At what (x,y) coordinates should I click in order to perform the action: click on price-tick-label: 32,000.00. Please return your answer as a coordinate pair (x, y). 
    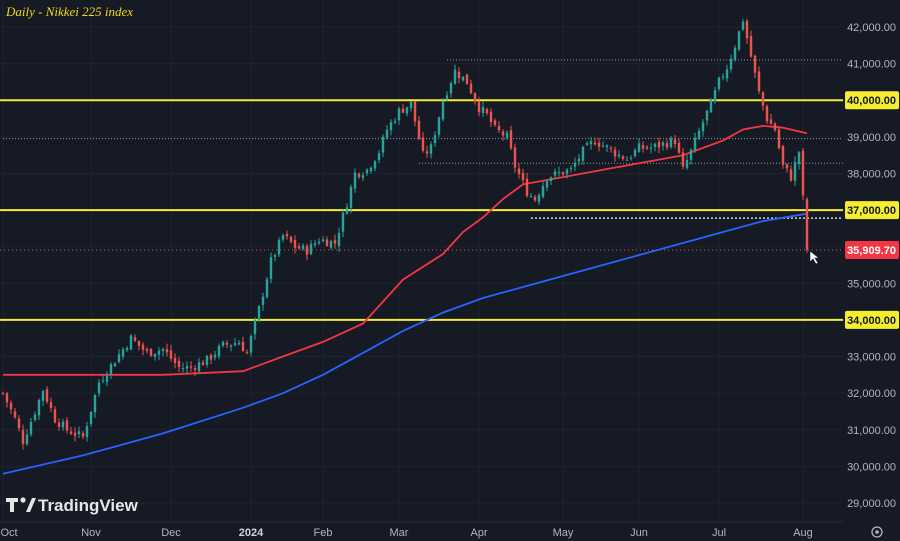
    Looking at the image, I should click on (871, 394).